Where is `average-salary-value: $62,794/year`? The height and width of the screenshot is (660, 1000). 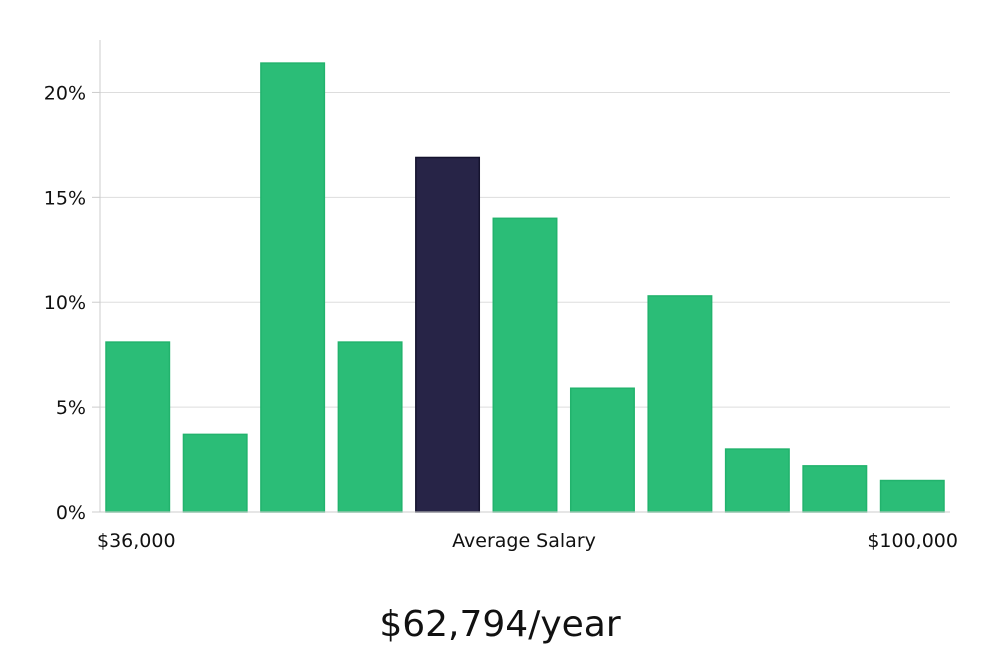 average-salary-value: $62,794/year is located at coordinates (500, 624).